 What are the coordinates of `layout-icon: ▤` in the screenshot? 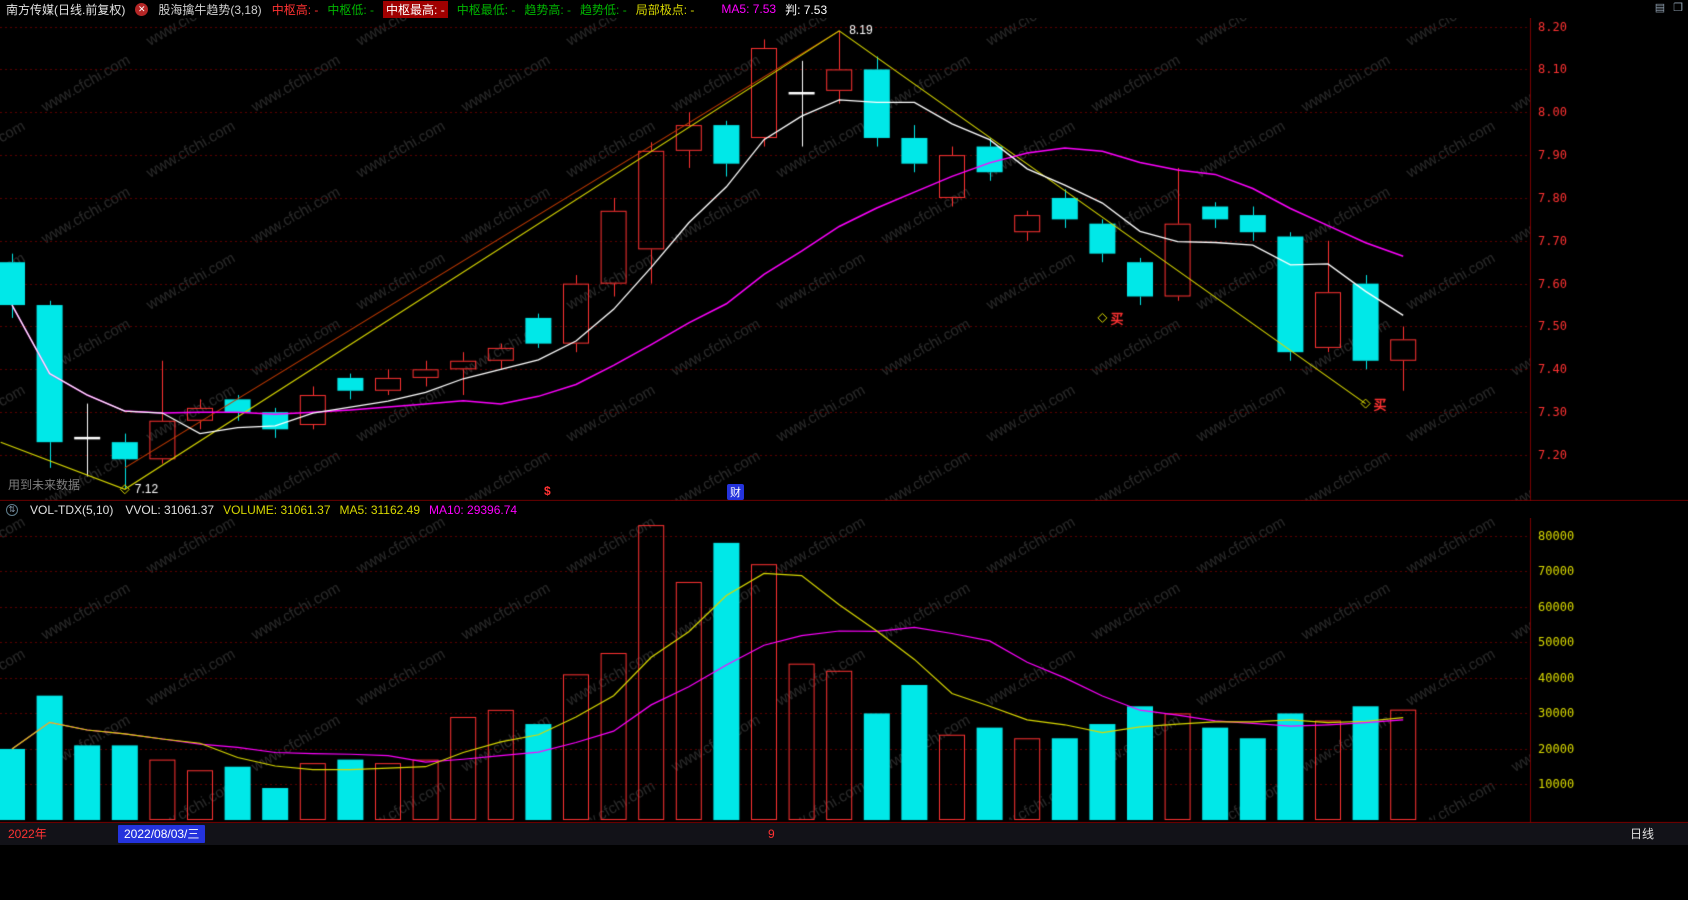 It's located at (1660, 8).